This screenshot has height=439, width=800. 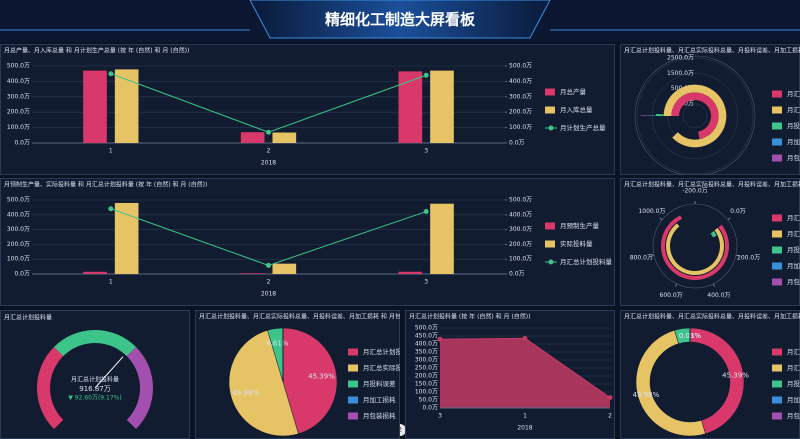 I want to click on angle-tick-label: 400.0万, so click(x=718, y=295).